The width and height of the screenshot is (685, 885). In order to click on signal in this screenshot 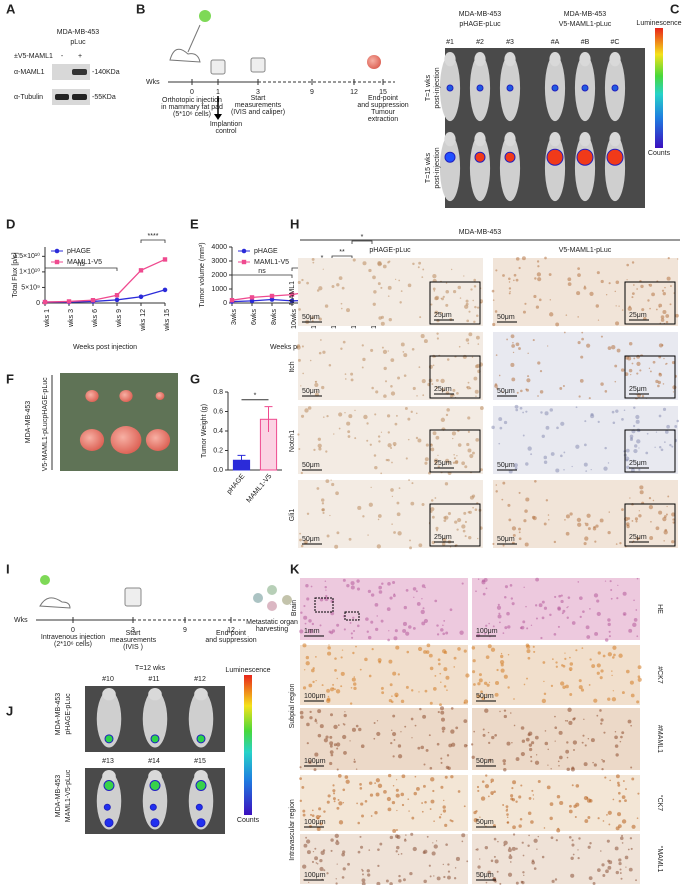, I will do `click(585, 88)`.